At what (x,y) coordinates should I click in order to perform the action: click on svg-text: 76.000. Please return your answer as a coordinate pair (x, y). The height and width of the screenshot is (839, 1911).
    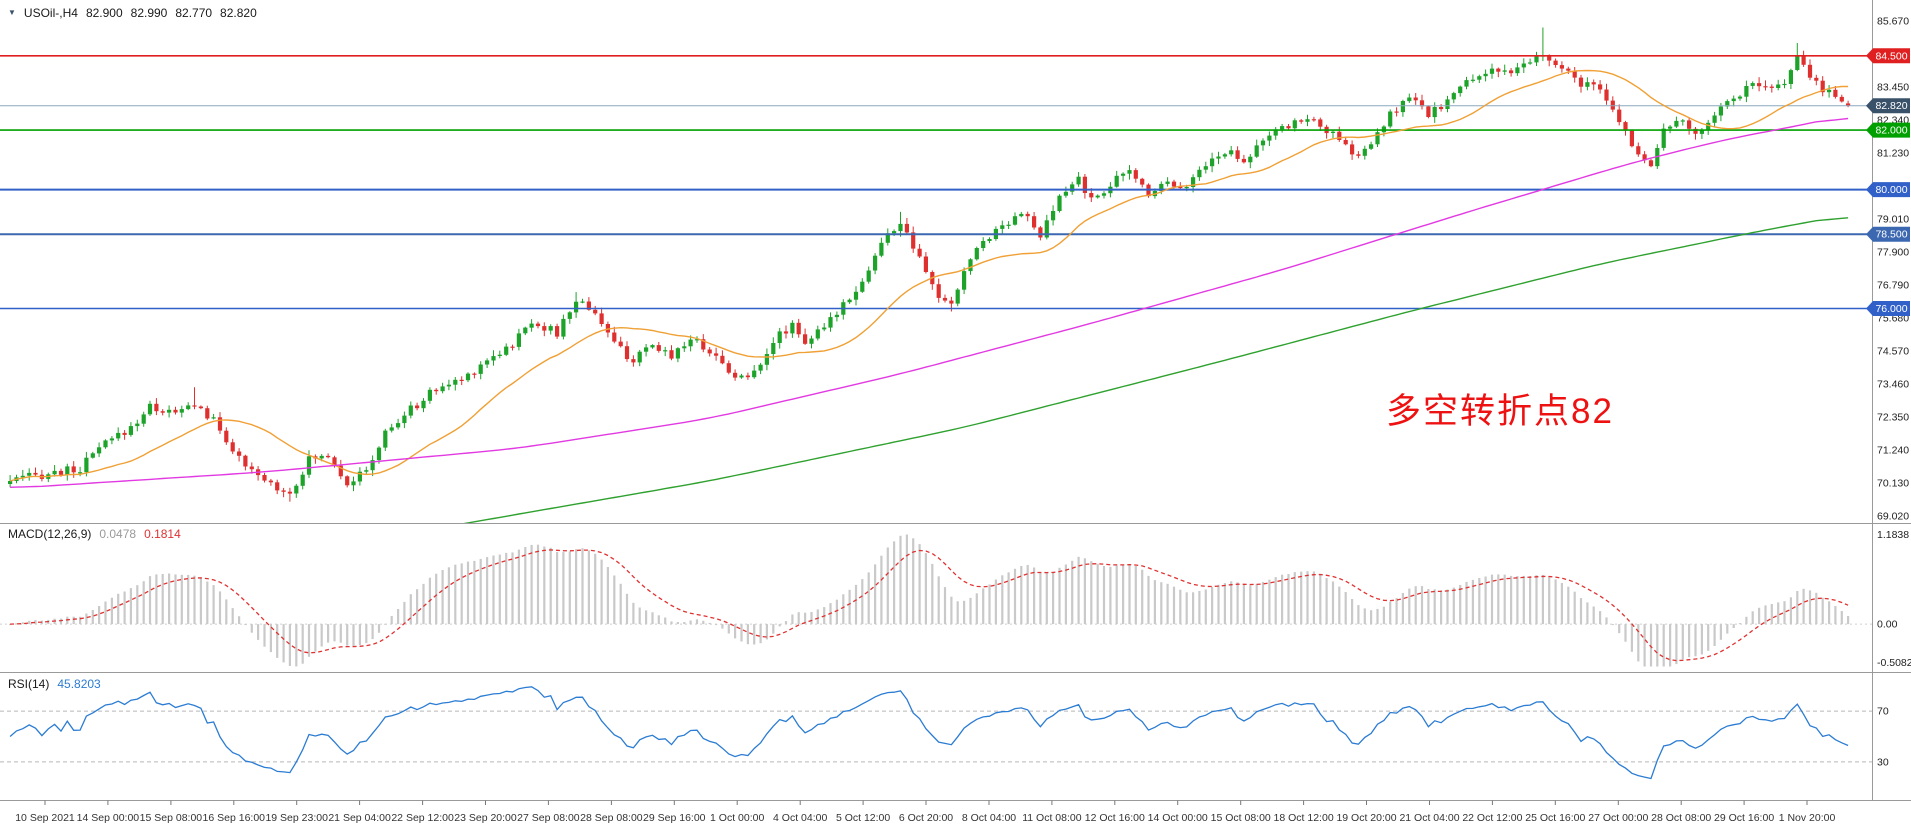
    Looking at the image, I should click on (1891, 309).